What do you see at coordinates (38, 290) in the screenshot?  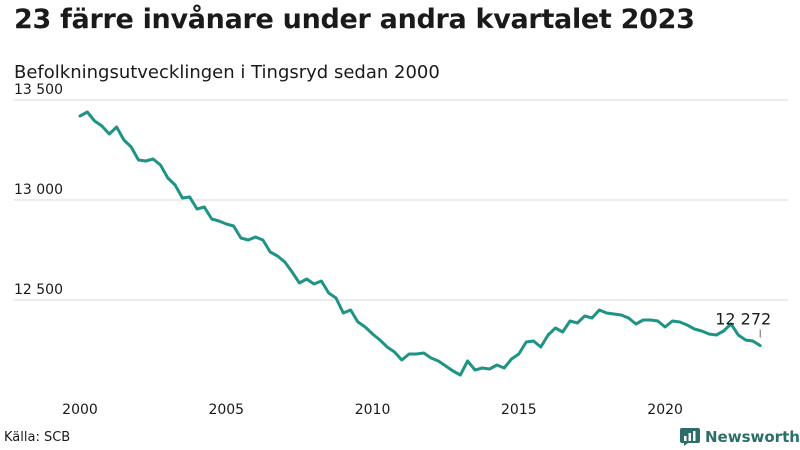 I see `y-tick-label: 12 500` at bounding box center [38, 290].